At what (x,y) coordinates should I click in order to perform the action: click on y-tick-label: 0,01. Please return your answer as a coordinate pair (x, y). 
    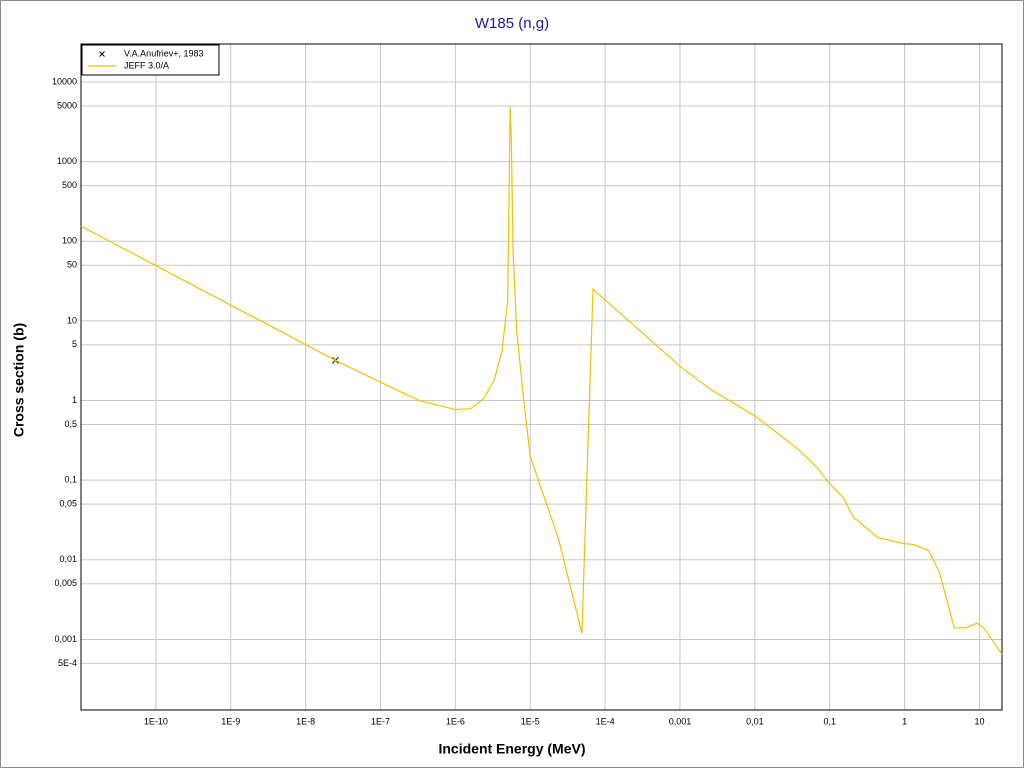
    Looking at the image, I should click on (68, 559).